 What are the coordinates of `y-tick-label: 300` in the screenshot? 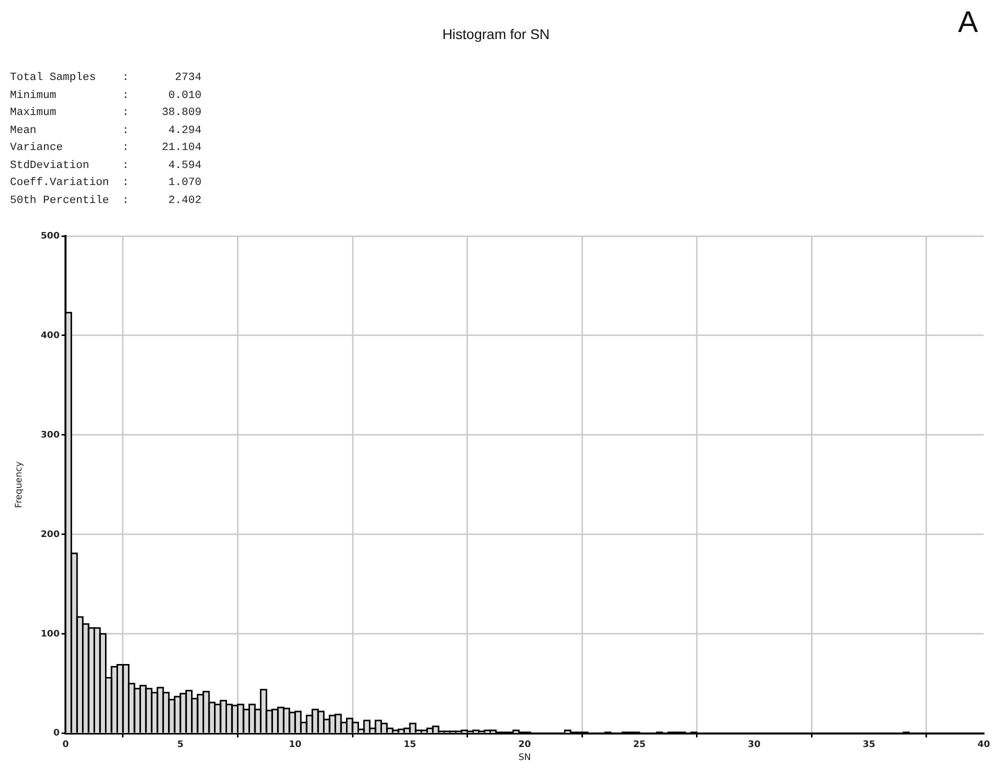 It's located at (50, 435).